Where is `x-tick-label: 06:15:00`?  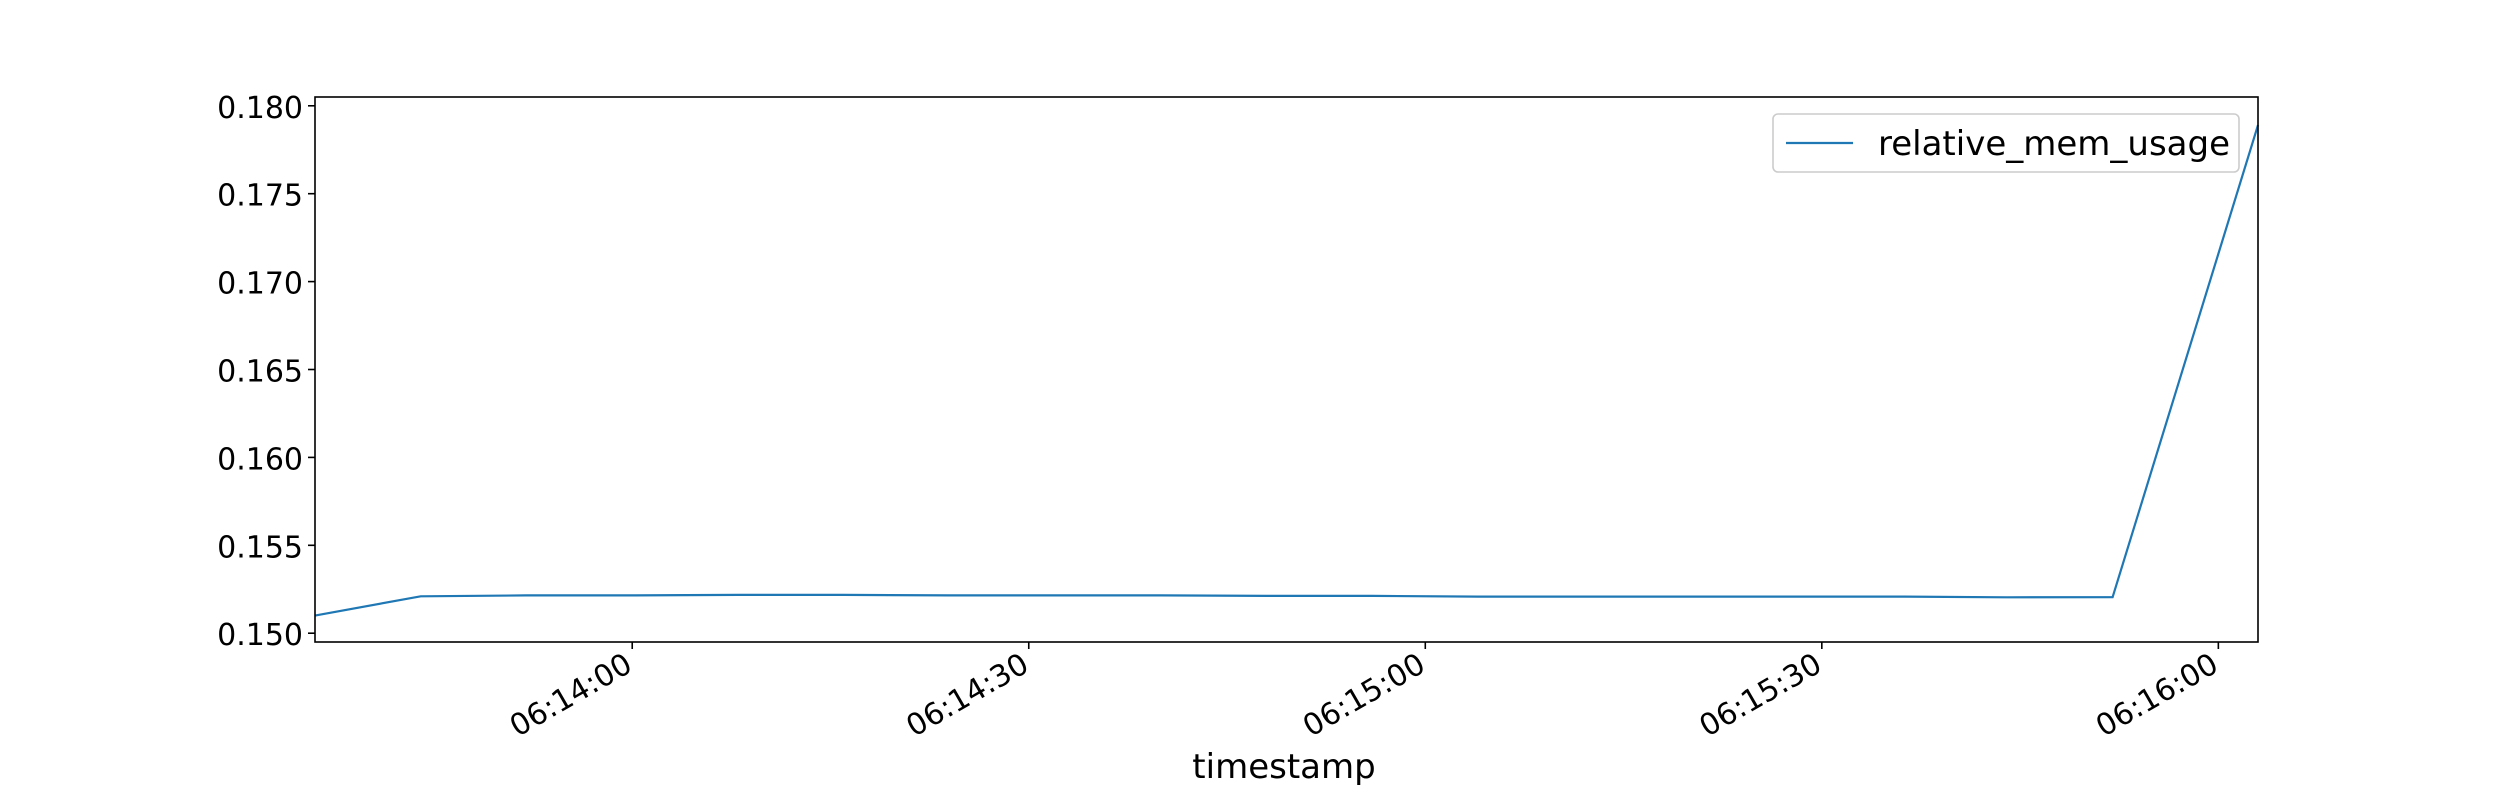 x-tick-label: 06:15:00 is located at coordinates (1364, 696).